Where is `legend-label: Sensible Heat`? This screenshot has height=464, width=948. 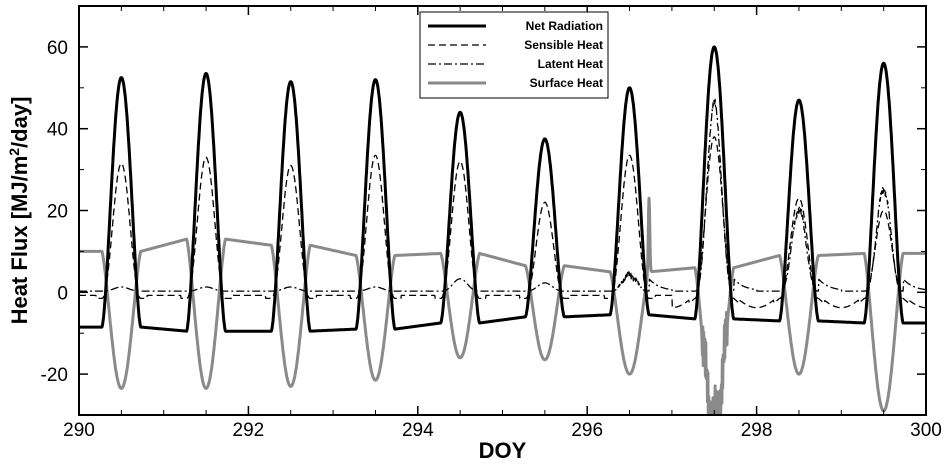 legend-label: Sensible Heat is located at coordinates (563, 45).